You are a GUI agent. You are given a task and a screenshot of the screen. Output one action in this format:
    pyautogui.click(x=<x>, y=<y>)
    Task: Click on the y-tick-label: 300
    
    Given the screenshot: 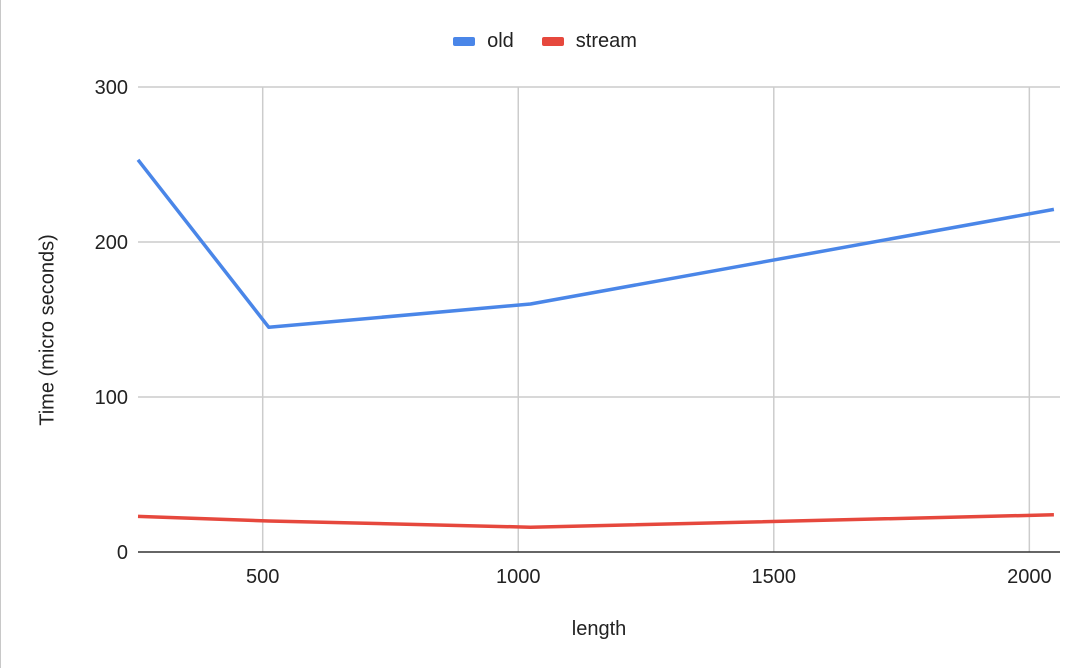 What is the action you would take?
    pyautogui.click(x=111, y=88)
    